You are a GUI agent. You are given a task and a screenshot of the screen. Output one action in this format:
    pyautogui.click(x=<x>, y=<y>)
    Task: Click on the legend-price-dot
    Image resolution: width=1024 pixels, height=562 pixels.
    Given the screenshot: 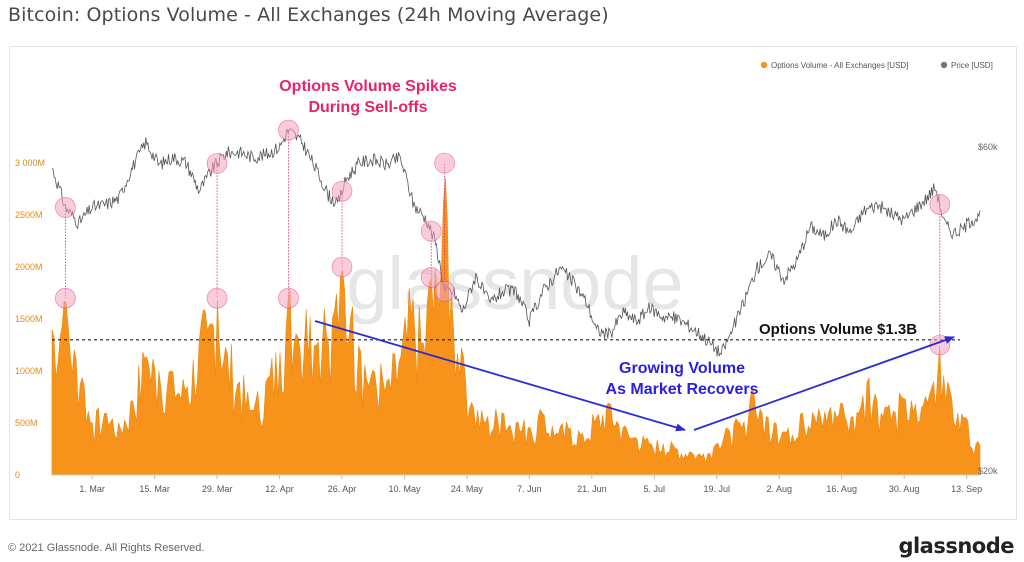 What is the action you would take?
    pyautogui.click(x=944, y=65)
    